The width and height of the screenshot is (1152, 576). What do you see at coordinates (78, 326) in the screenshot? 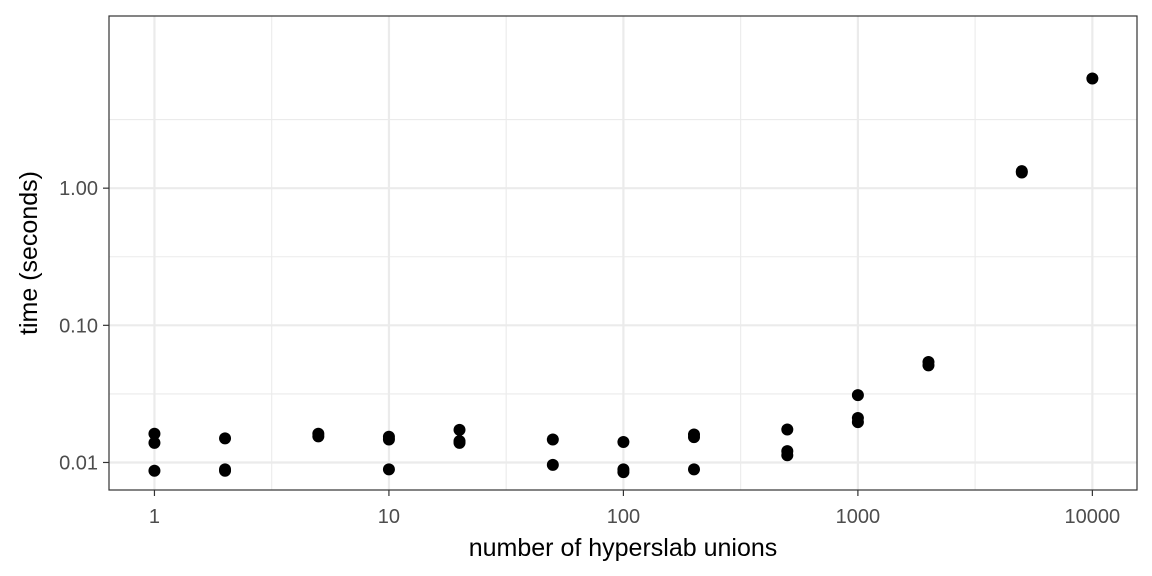
I see `y-tick-label: 0.10` at bounding box center [78, 326].